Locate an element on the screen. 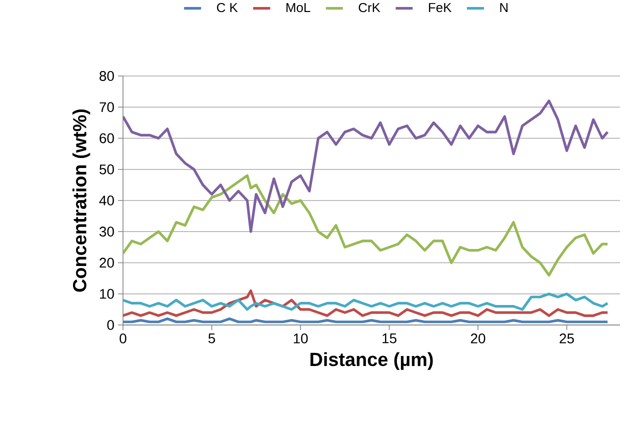 The height and width of the screenshot is (435, 631). x-tick-label: 15 is located at coordinates (389, 339).